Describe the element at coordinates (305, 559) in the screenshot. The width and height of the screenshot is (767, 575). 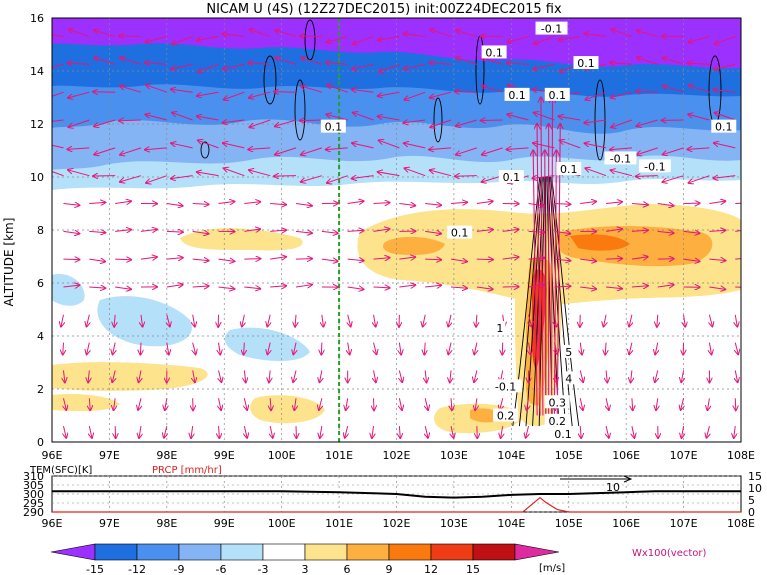
I see `colorbar: -15 -12 -9 -6 -3 3 6 9 12 15` at that location.